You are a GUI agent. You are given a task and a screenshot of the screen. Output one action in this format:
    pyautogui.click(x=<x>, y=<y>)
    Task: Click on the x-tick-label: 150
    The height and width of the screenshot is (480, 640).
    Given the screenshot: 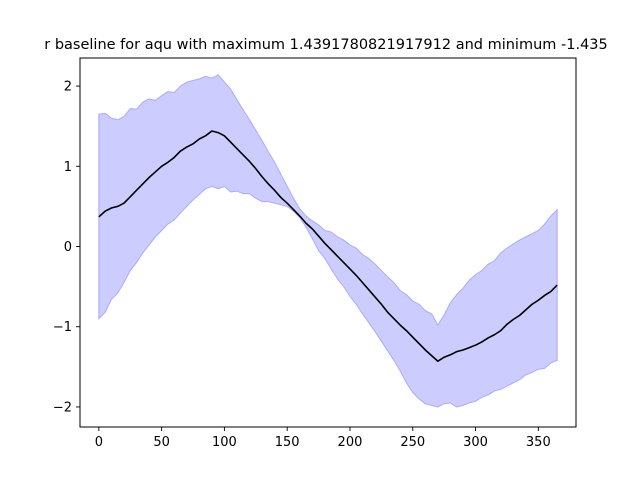 What is the action you would take?
    pyautogui.click(x=287, y=442)
    